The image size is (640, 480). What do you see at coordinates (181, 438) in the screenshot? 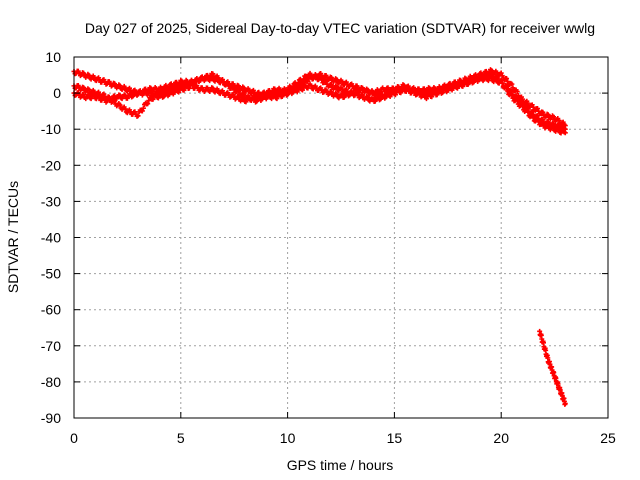
I see `x-tick-label: 5` at bounding box center [181, 438].